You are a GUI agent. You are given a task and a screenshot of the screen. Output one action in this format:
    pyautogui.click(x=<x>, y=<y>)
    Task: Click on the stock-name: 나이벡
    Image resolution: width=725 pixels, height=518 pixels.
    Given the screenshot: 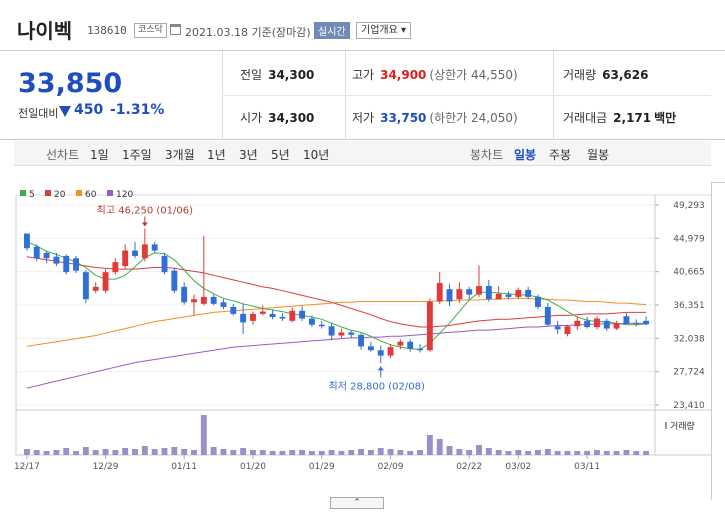 What is the action you would take?
    pyautogui.click(x=45, y=31)
    